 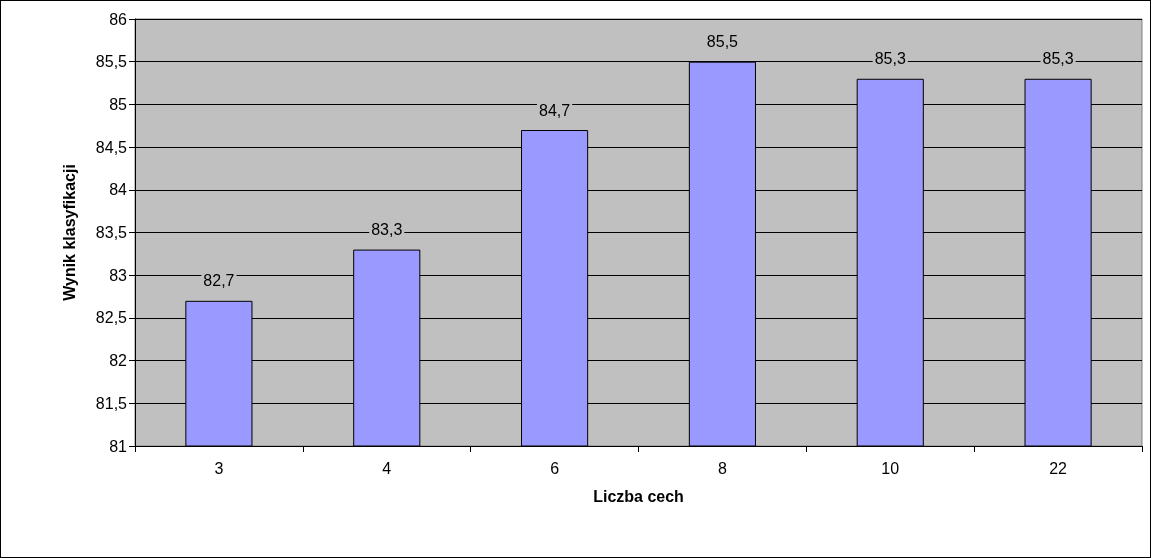 I want to click on y-tick-label: 83,5, so click(x=111, y=232).